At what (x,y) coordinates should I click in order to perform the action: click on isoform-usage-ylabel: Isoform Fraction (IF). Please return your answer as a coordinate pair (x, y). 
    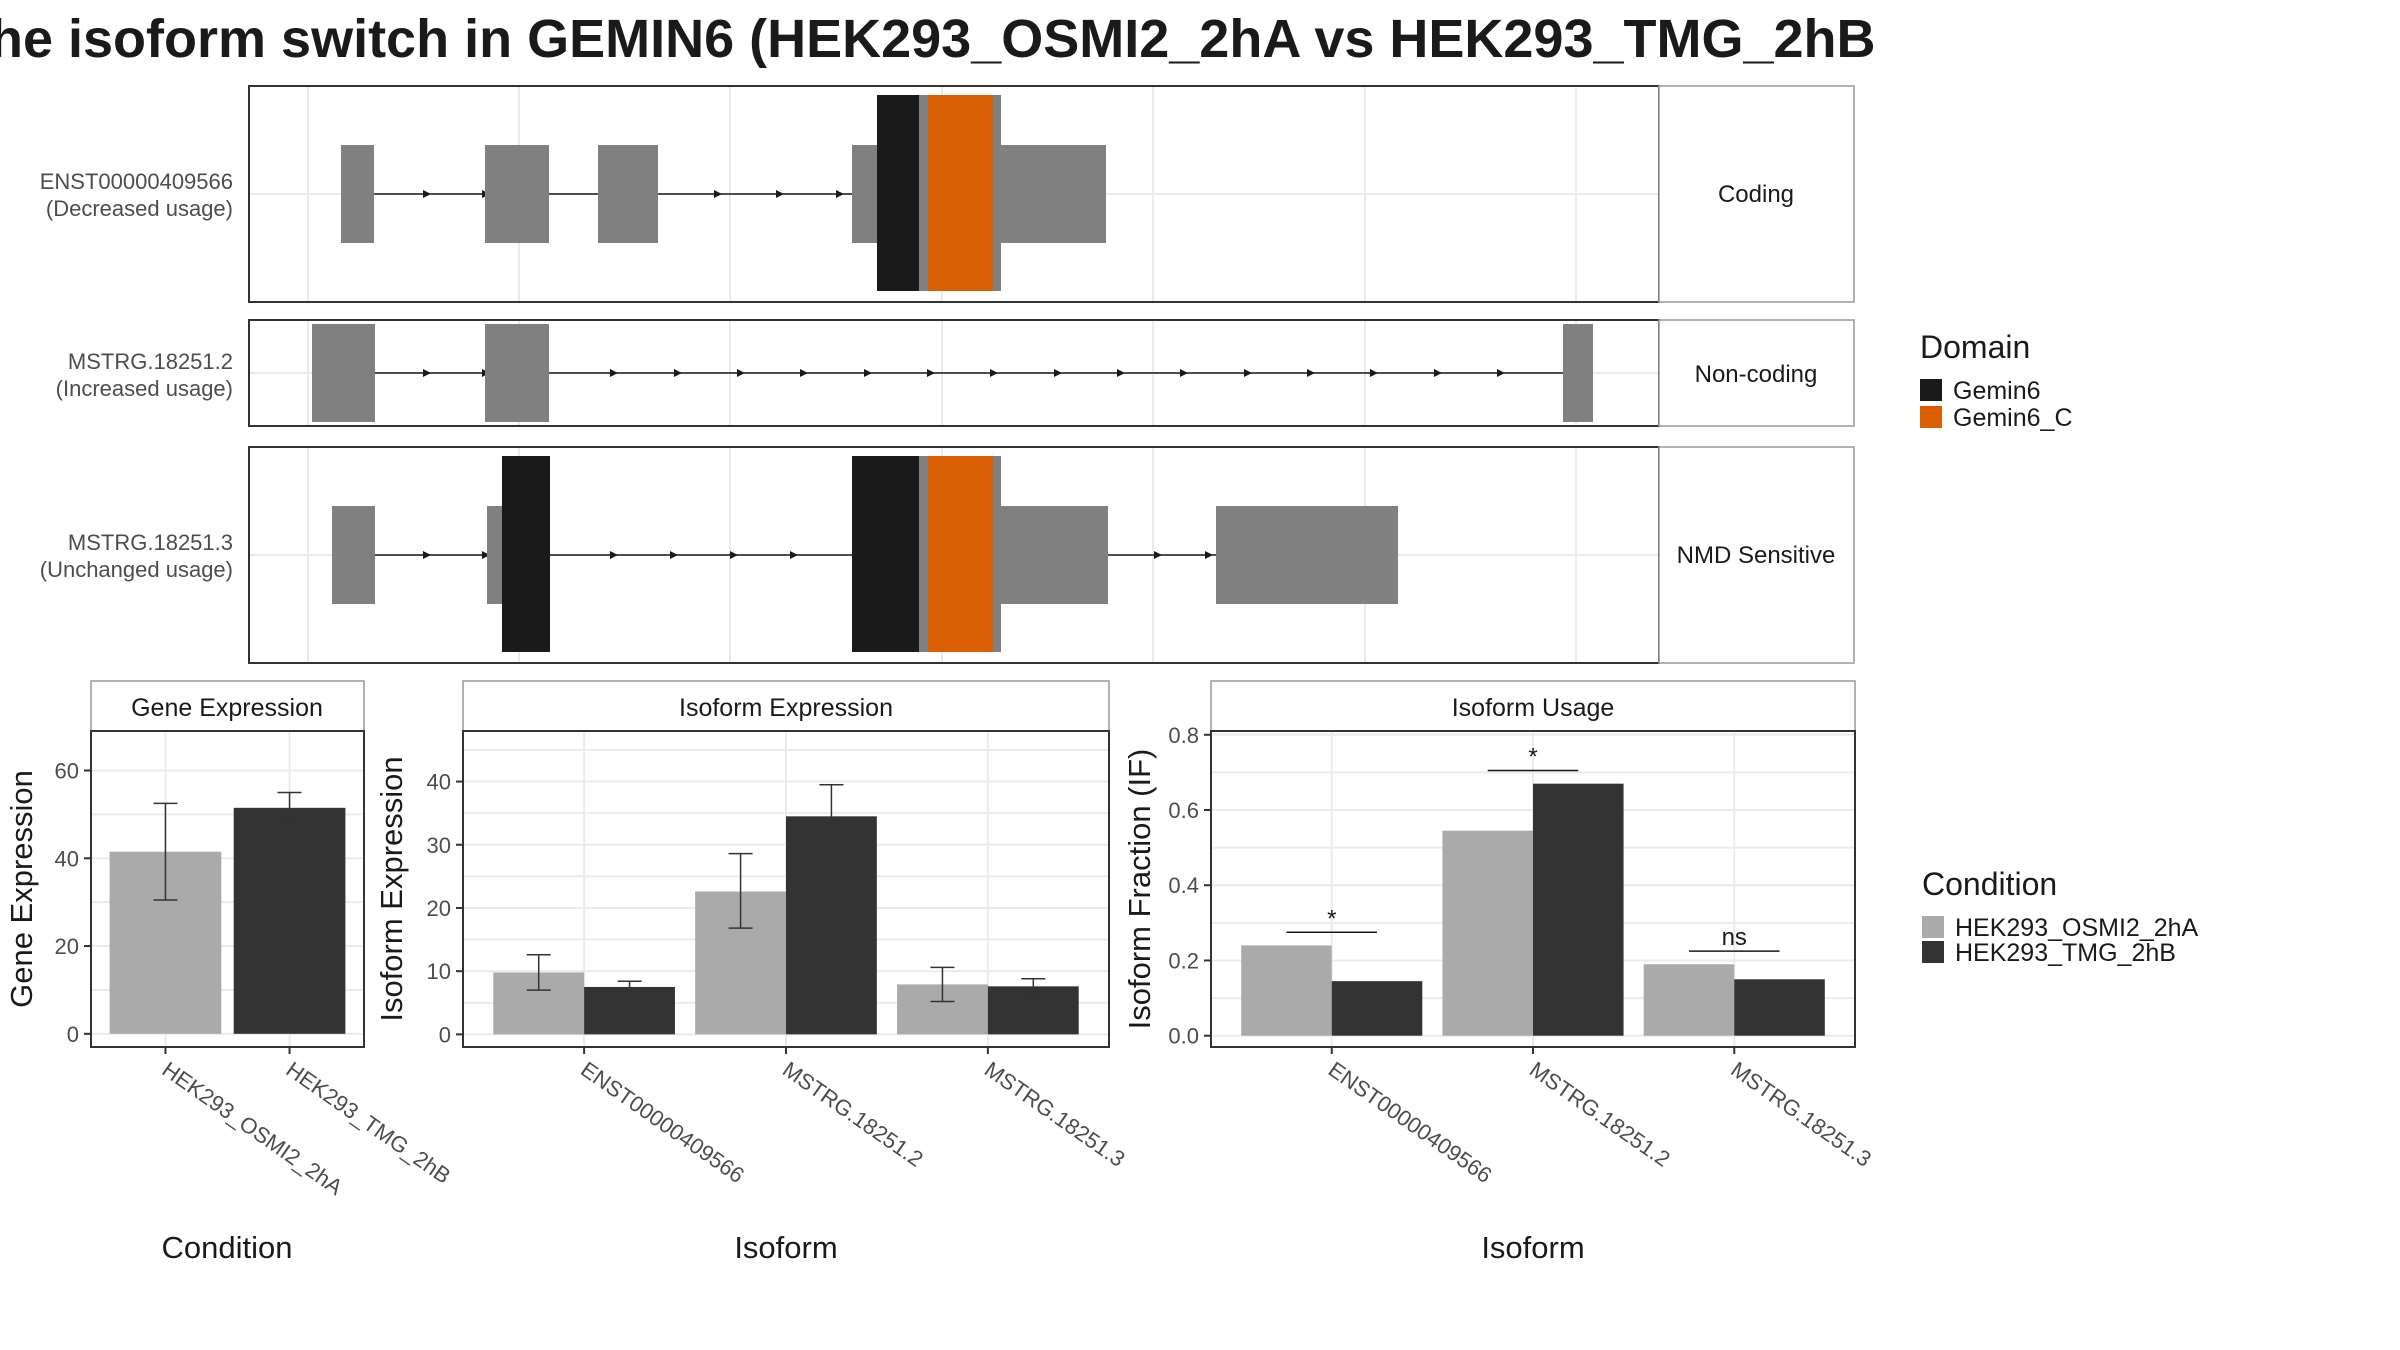
    Looking at the image, I should click on (1139, 889).